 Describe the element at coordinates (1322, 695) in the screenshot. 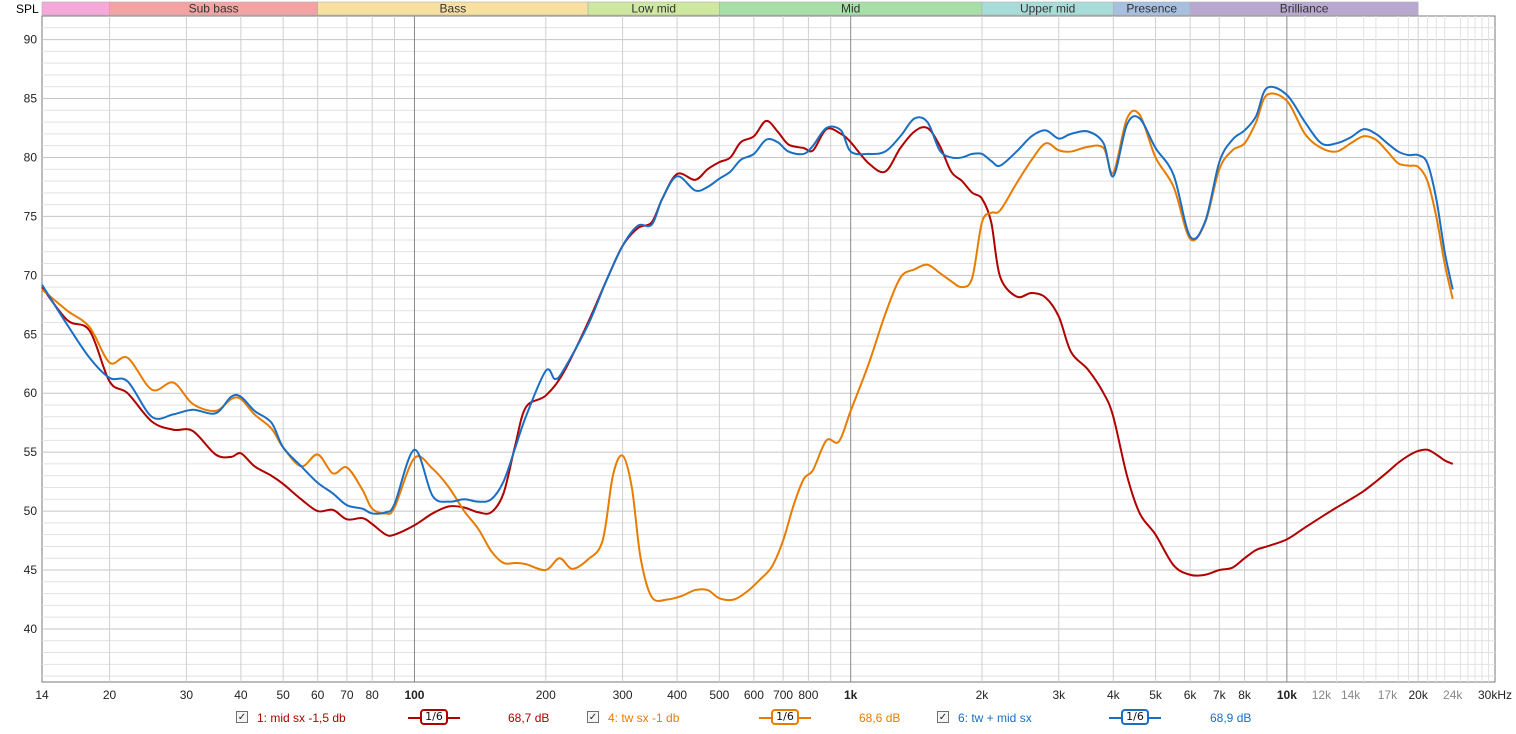

I see `x-tick-label: 12k` at that location.